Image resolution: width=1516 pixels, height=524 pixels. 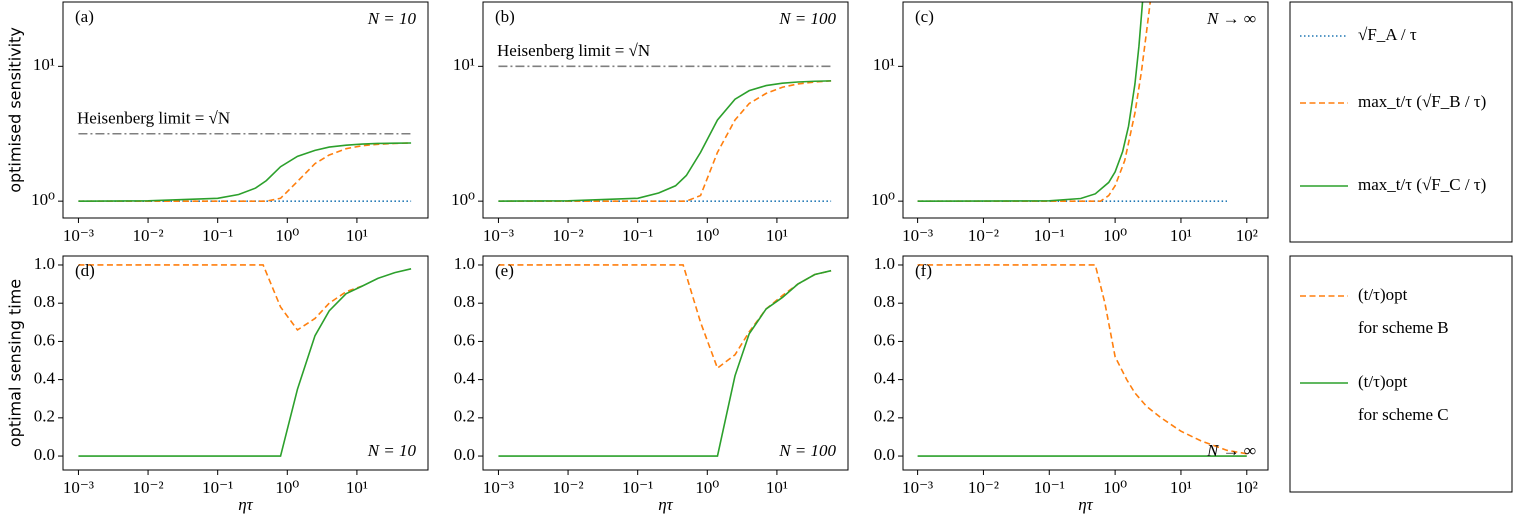 What do you see at coordinates (15, 363) in the screenshot?
I see `y-axis-label: optimal sensing time` at bounding box center [15, 363].